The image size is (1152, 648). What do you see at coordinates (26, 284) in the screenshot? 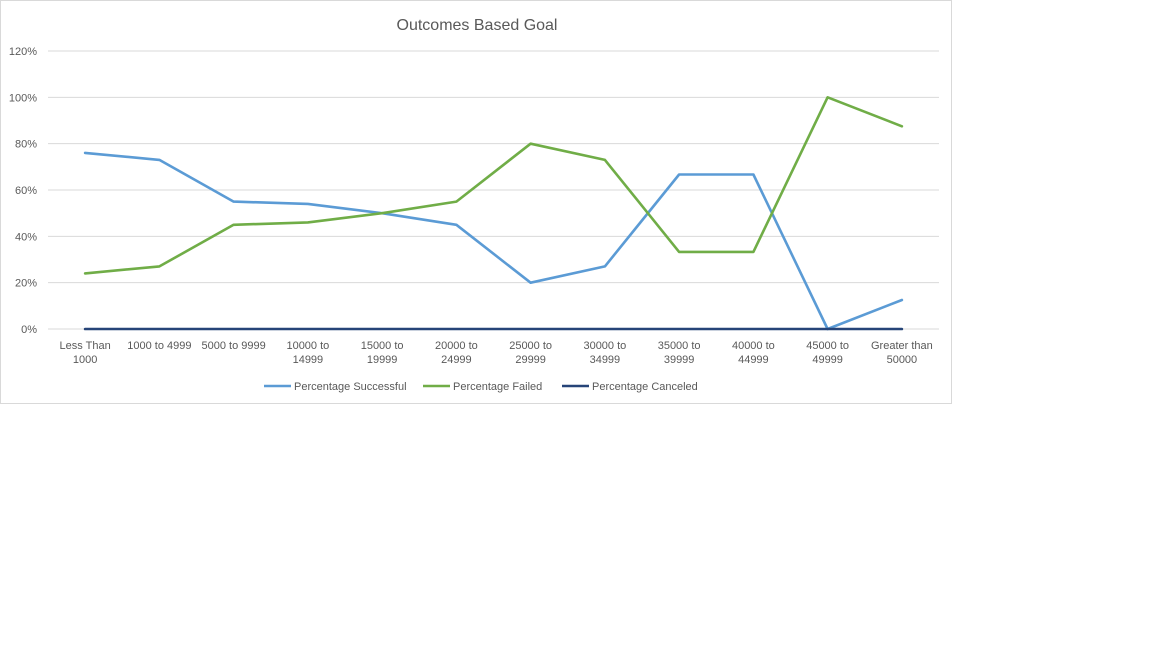
I see `y-tick-label: 20%` at bounding box center [26, 284].